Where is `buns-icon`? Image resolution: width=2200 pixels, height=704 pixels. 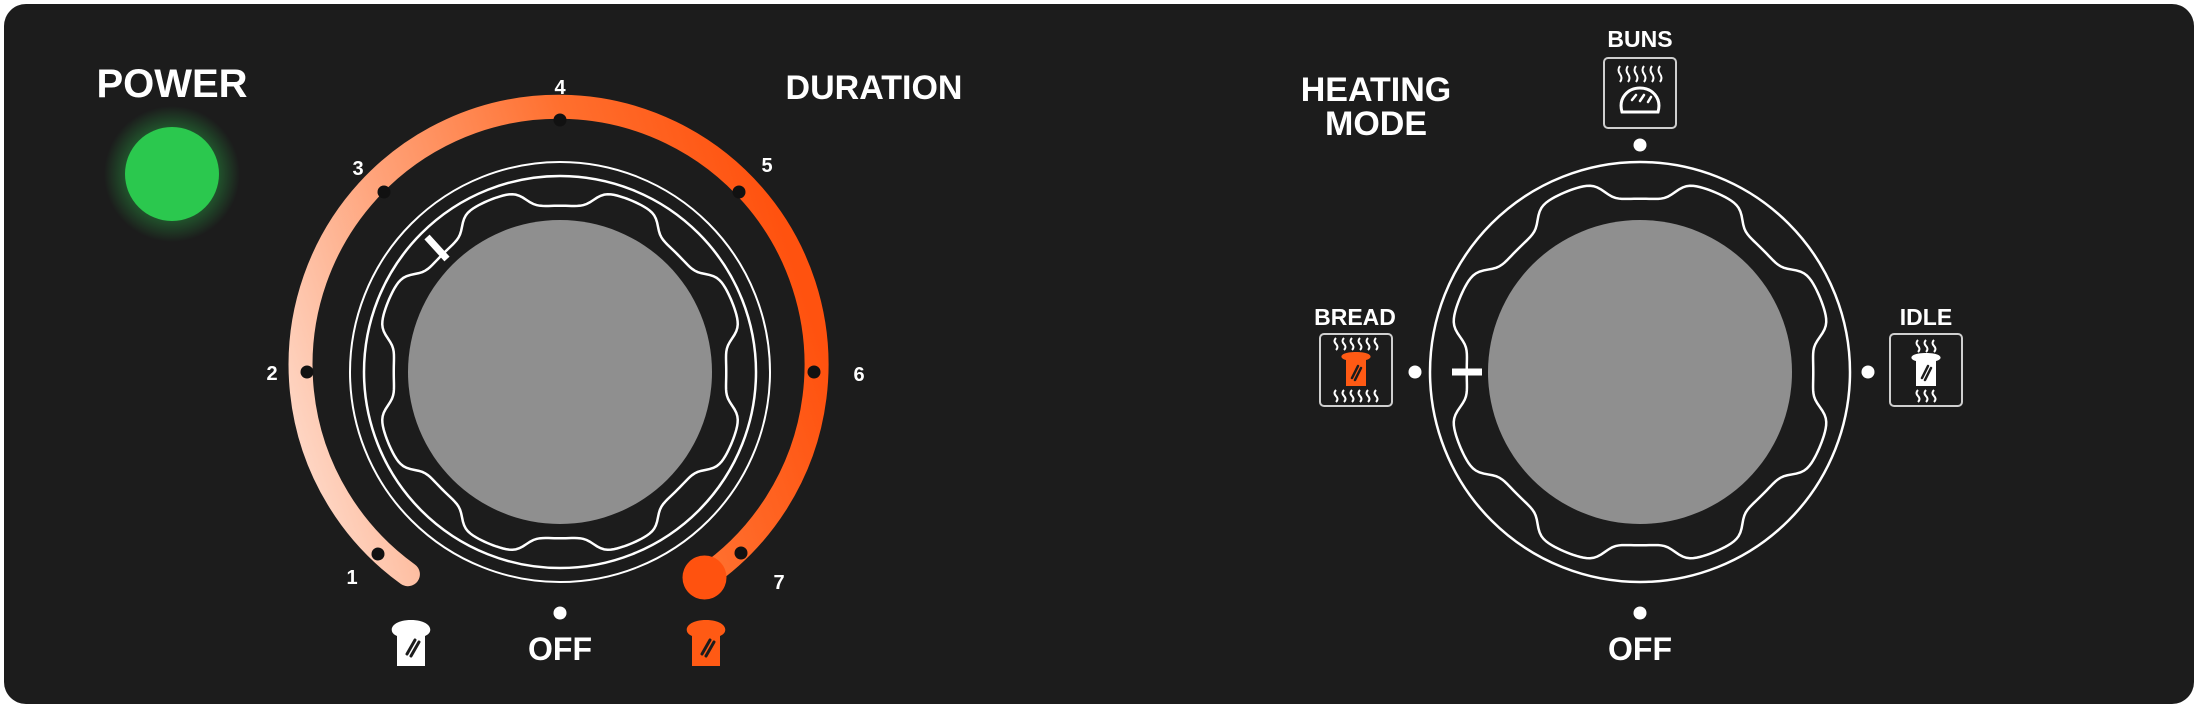
buns-icon is located at coordinates (1640, 89).